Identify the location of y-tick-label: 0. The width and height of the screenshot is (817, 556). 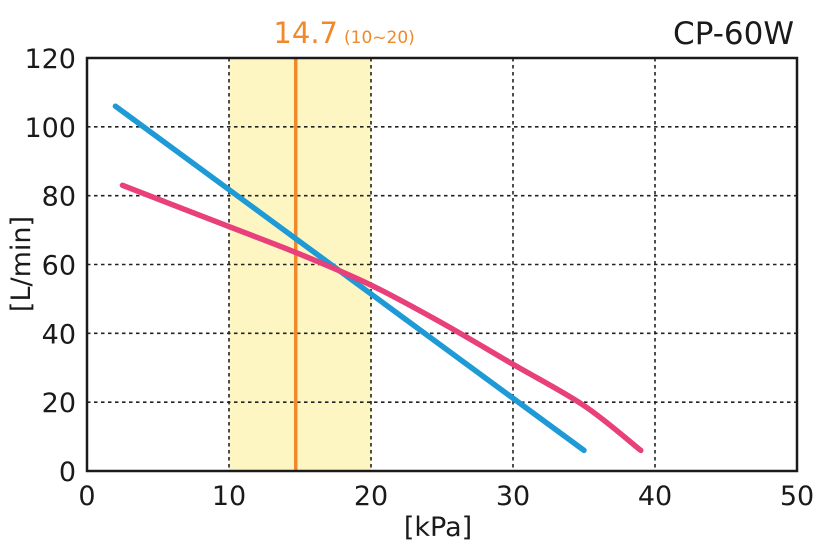
(67, 472).